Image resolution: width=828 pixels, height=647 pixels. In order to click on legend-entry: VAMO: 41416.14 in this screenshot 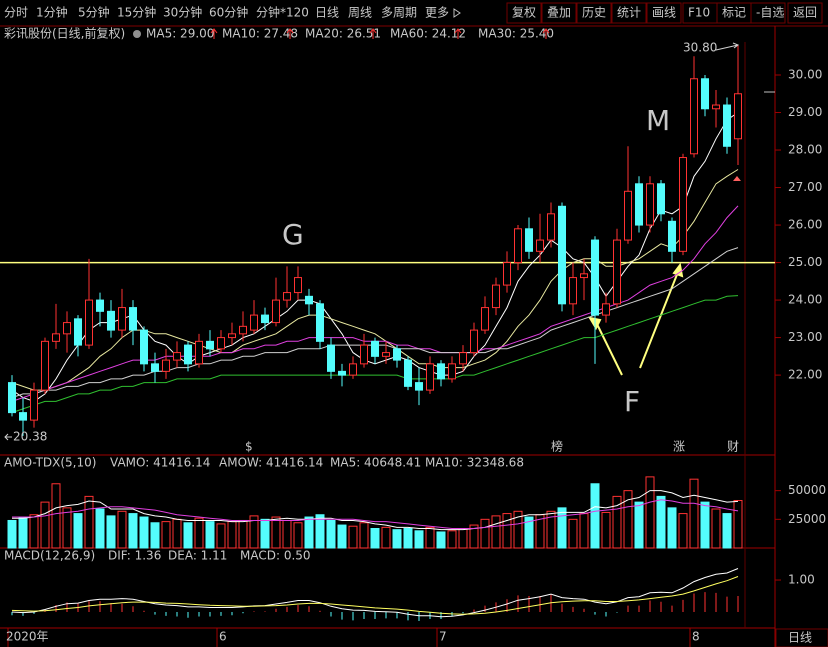, I will do `click(160, 463)`.